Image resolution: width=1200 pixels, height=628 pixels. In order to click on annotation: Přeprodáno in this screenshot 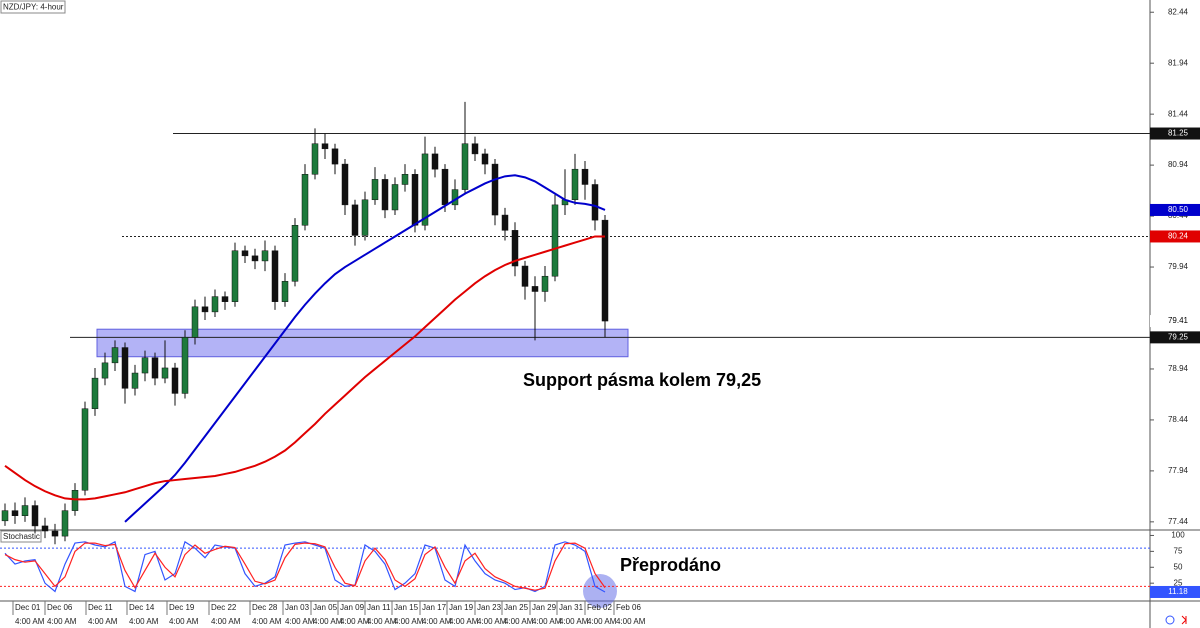, I will do `click(670, 565)`.